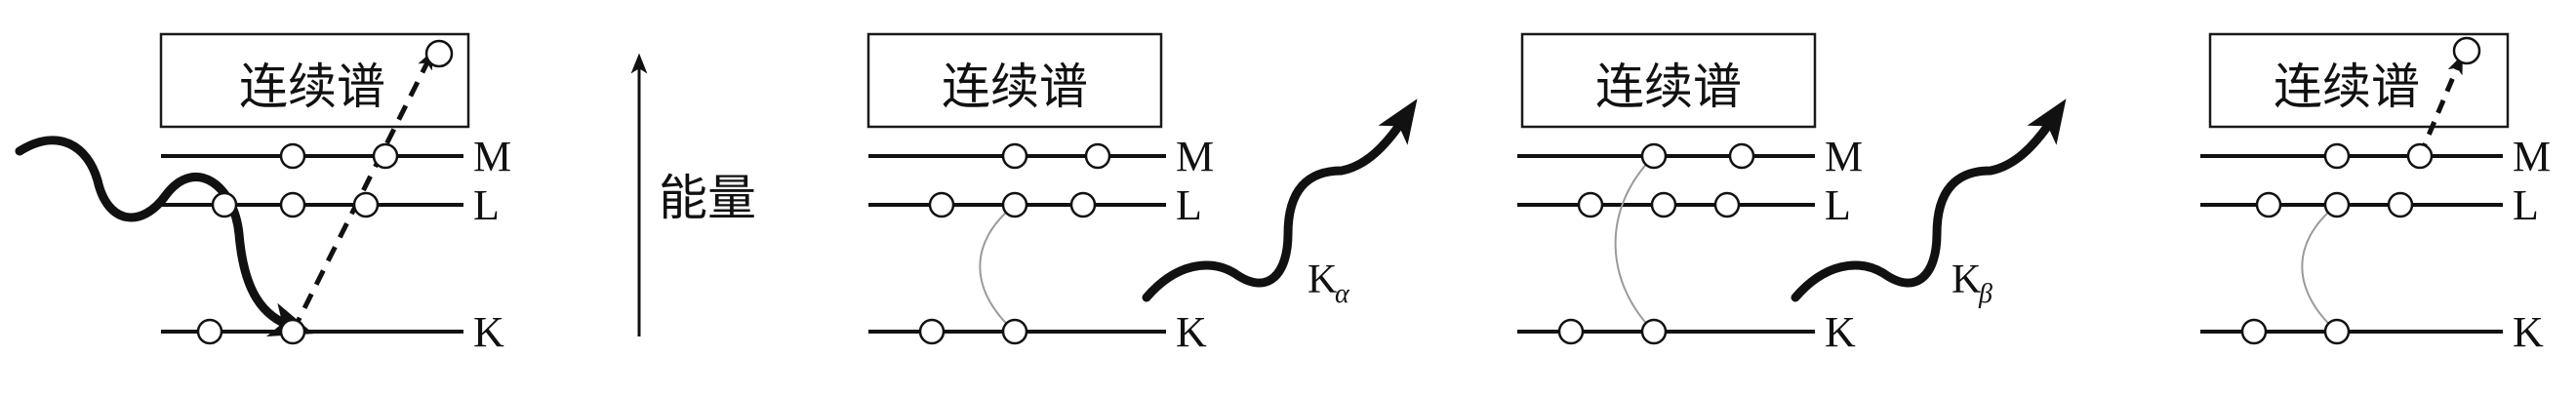  I want to click on emission-label-sub: α, so click(1342, 294).